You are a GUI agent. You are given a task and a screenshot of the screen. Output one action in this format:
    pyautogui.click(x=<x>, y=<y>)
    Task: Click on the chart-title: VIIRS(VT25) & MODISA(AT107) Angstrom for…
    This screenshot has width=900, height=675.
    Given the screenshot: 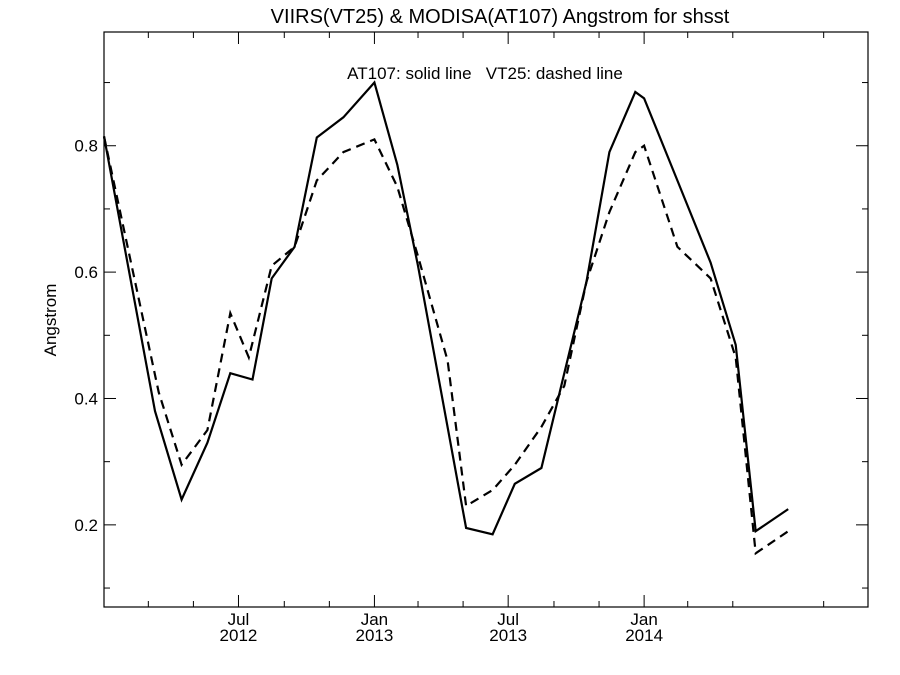 What is the action you would take?
    pyautogui.click(x=500, y=17)
    